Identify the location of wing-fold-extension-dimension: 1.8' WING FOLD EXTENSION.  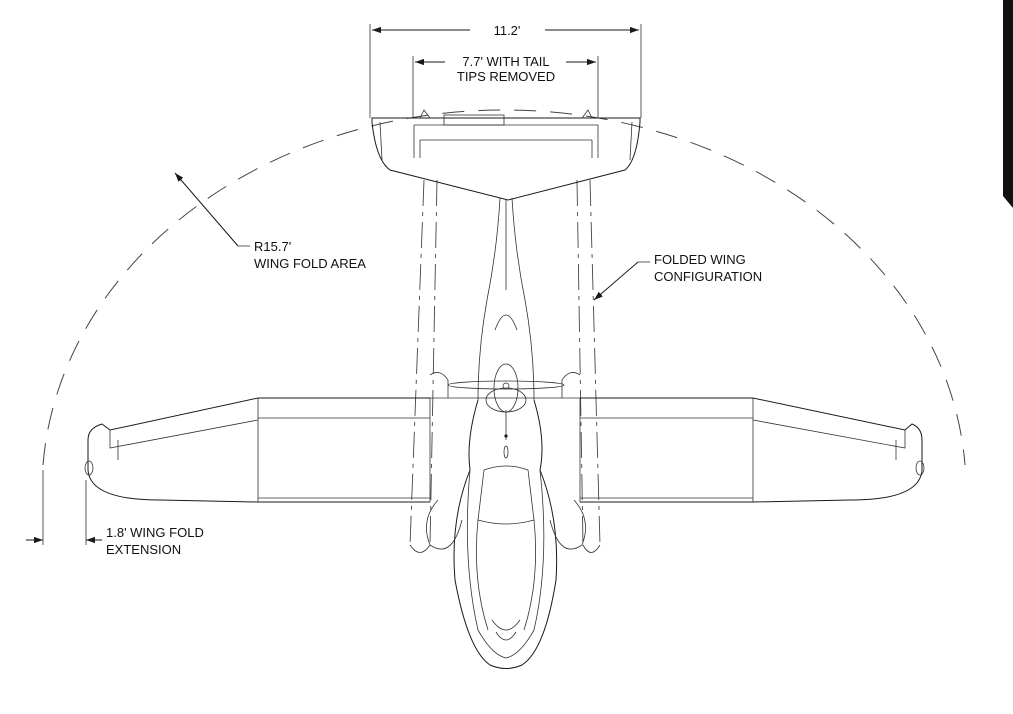
(115, 513).